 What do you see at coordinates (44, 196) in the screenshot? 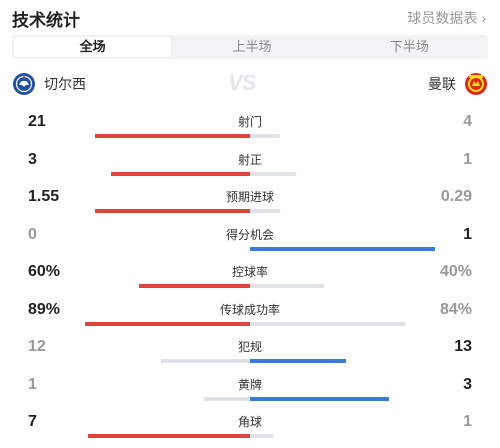
I see `home-value: 1.55` at bounding box center [44, 196].